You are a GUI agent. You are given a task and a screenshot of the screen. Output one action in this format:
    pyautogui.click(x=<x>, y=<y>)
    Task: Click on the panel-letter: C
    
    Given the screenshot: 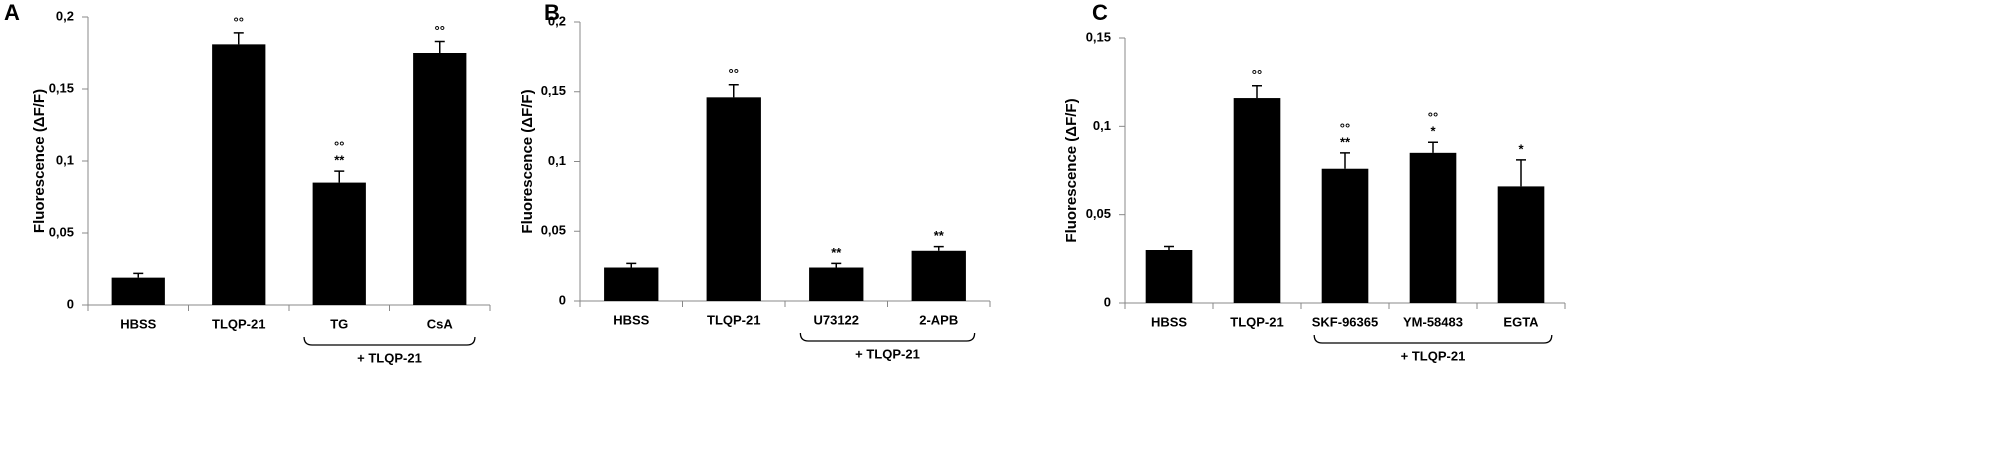 What is the action you would take?
    pyautogui.click(x=1100, y=12)
    